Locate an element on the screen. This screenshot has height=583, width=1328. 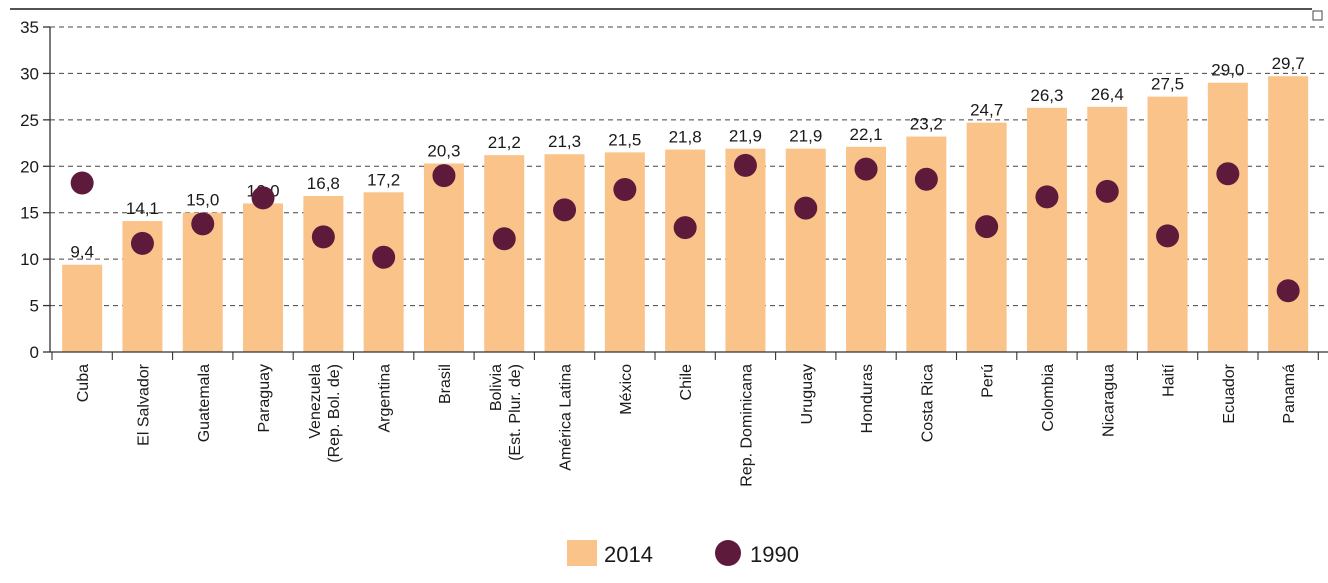
legend-label-2014: 2014 is located at coordinates (628, 554).